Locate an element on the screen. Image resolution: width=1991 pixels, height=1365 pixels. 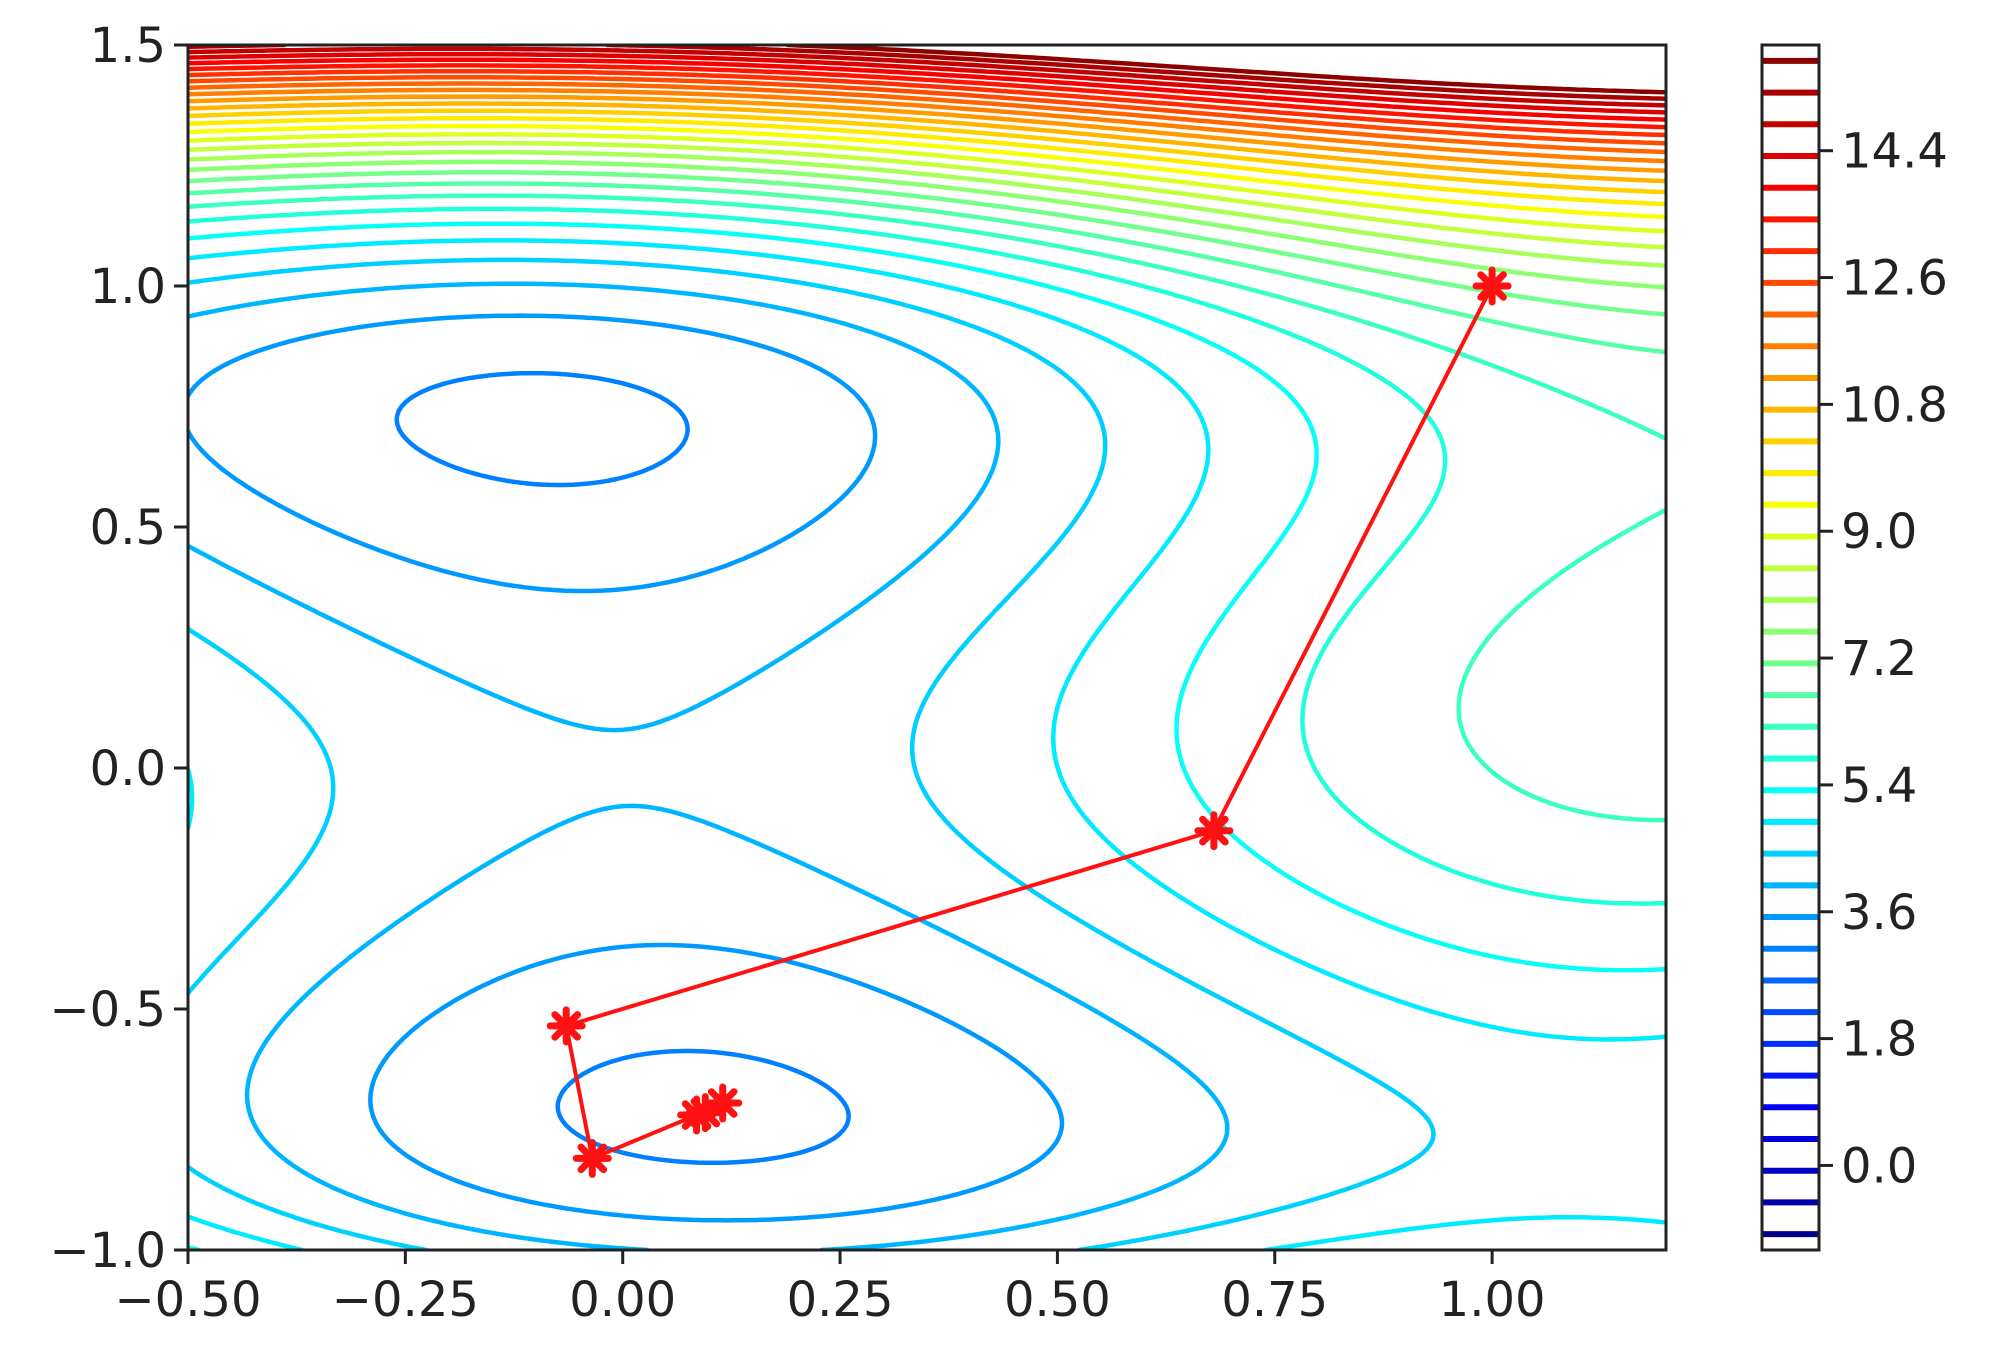
x-tick-label-4: 0.50 is located at coordinates (1057, 1300).